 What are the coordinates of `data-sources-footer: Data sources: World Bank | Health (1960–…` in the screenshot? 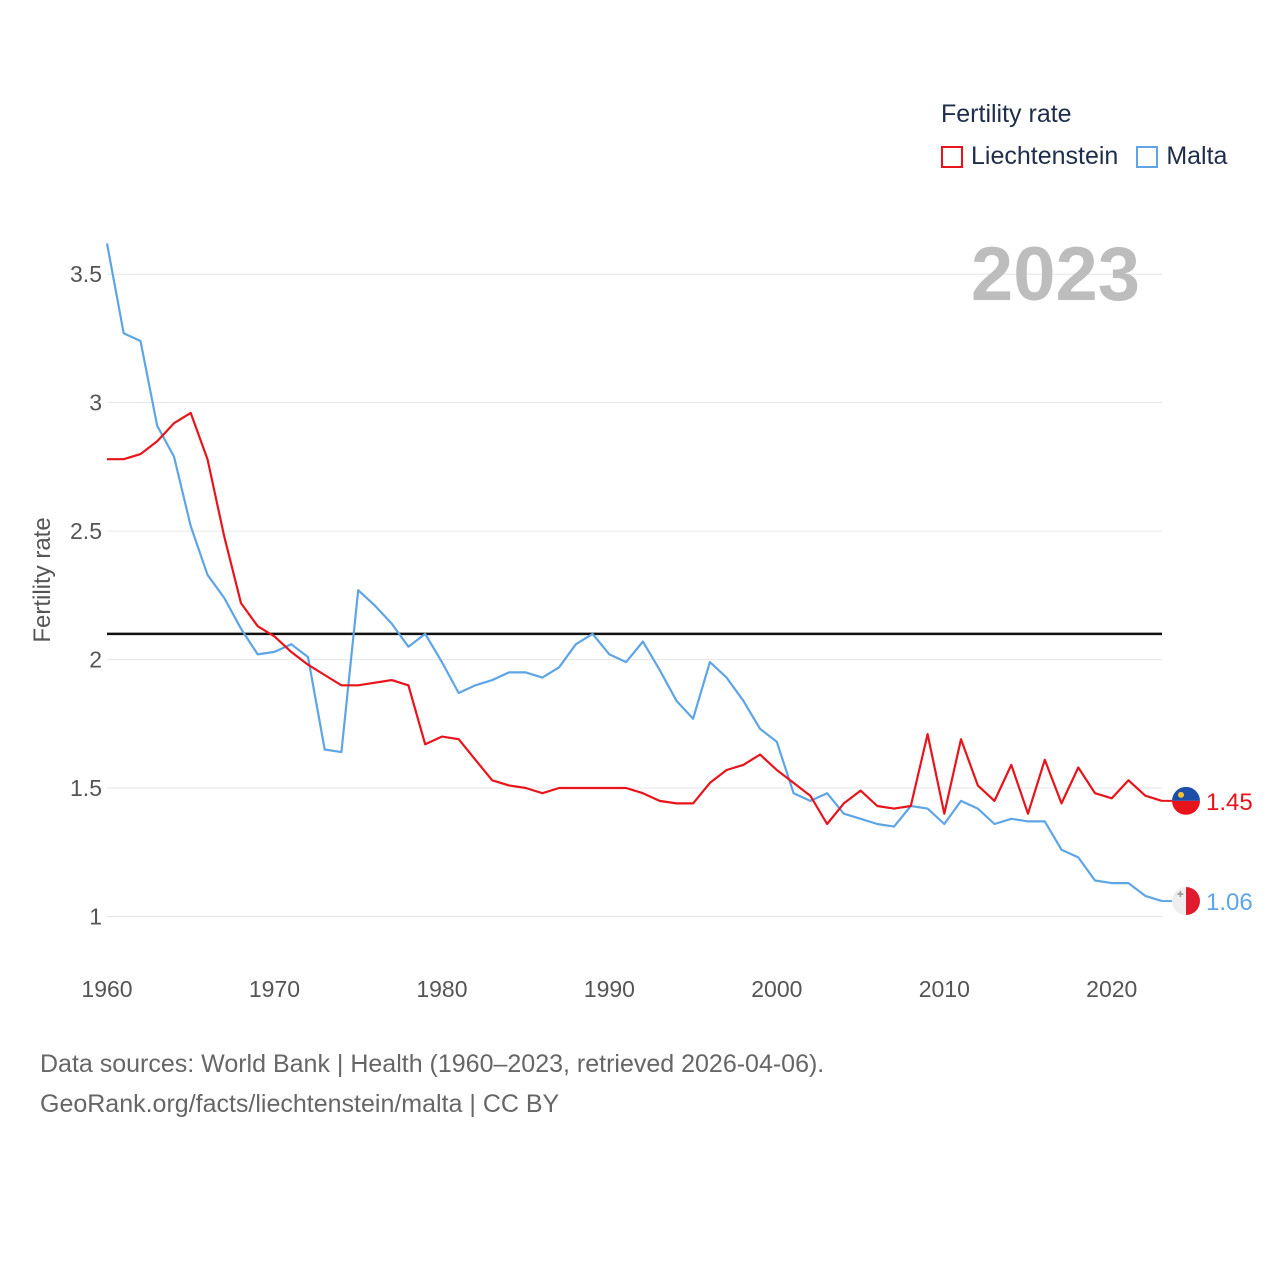 It's located at (432, 1084).